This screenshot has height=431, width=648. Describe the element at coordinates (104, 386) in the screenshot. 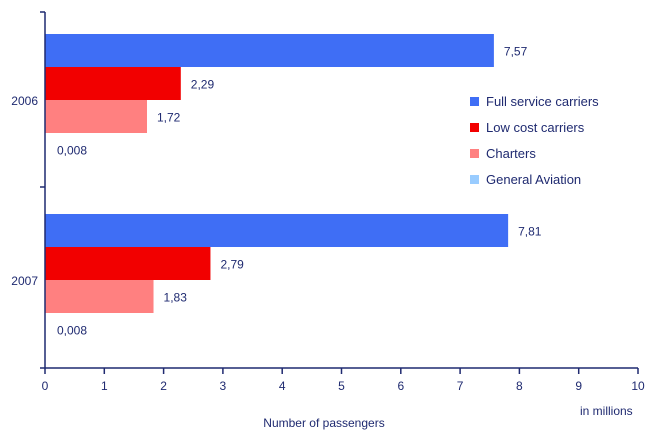

I see `x-tick-label-1: 1` at that location.